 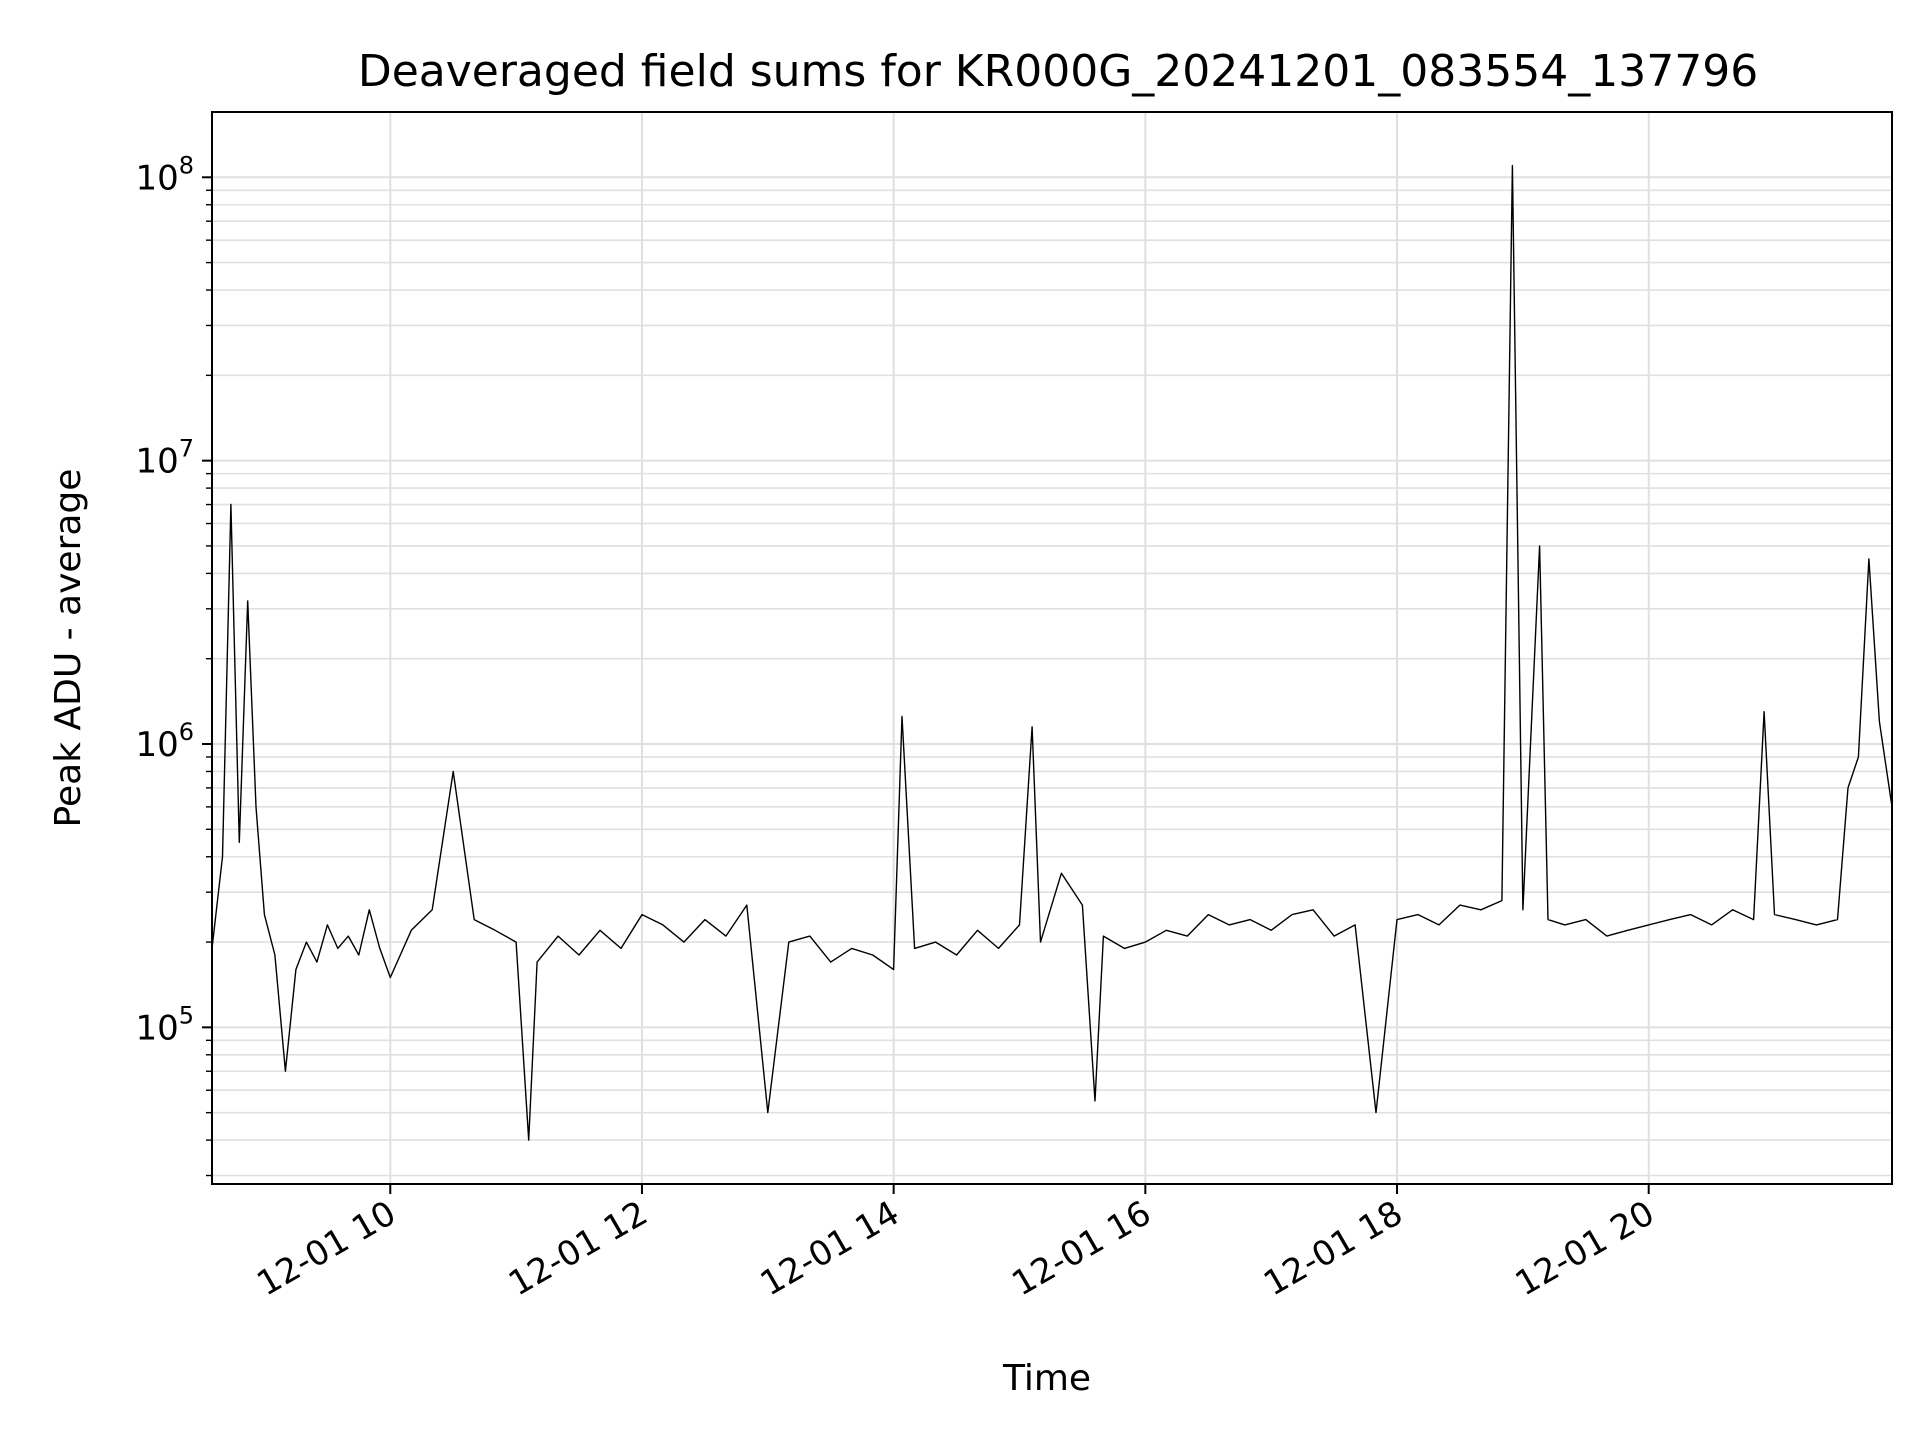 I want to click on x-axis-label: Time, so click(x=1046, y=1378).